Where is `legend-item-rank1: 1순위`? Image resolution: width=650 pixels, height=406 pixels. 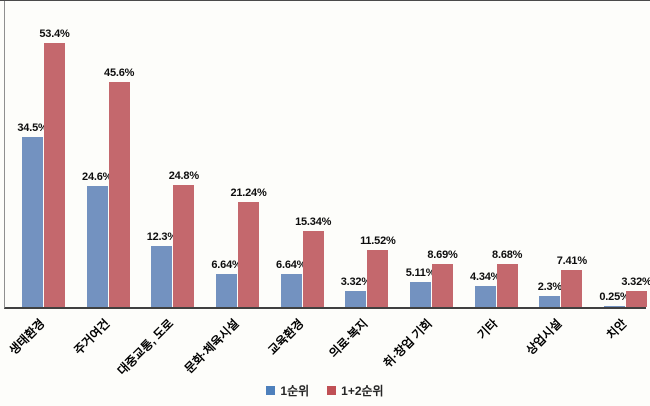 legend-item-rank1: 1순위 is located at coordinates (287, 390).